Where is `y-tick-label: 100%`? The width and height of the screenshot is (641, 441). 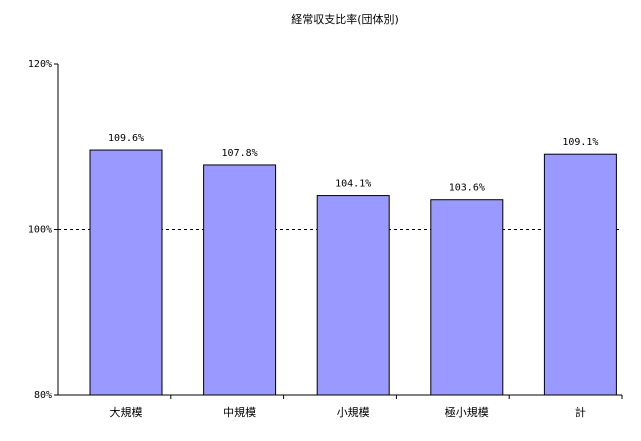
y-tick-label: 100% is located at coordinates (40, 230).